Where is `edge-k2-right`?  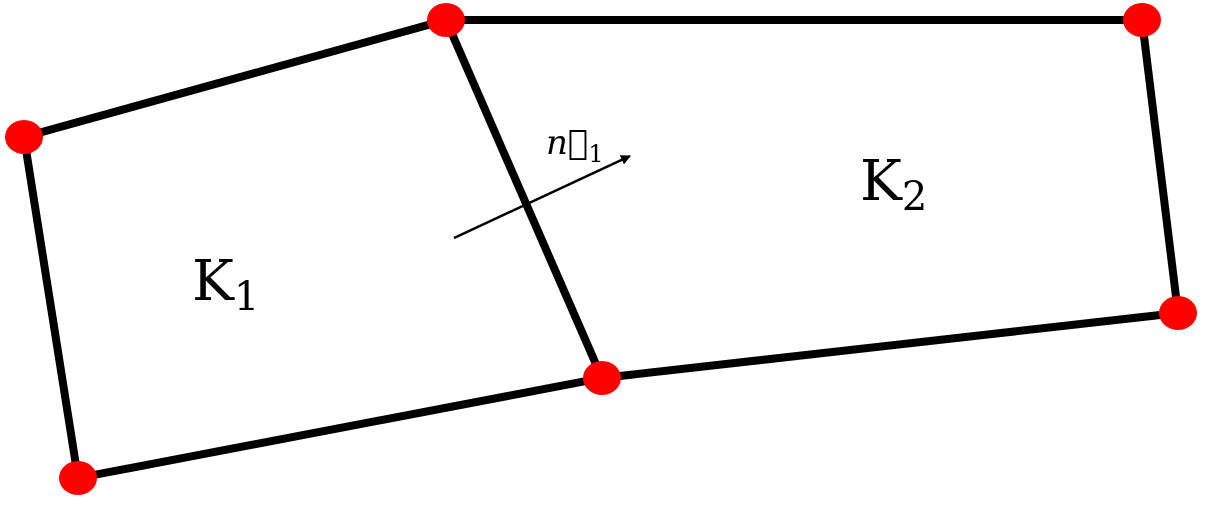
edge-k2-right is located at coordinates (1160, 166).